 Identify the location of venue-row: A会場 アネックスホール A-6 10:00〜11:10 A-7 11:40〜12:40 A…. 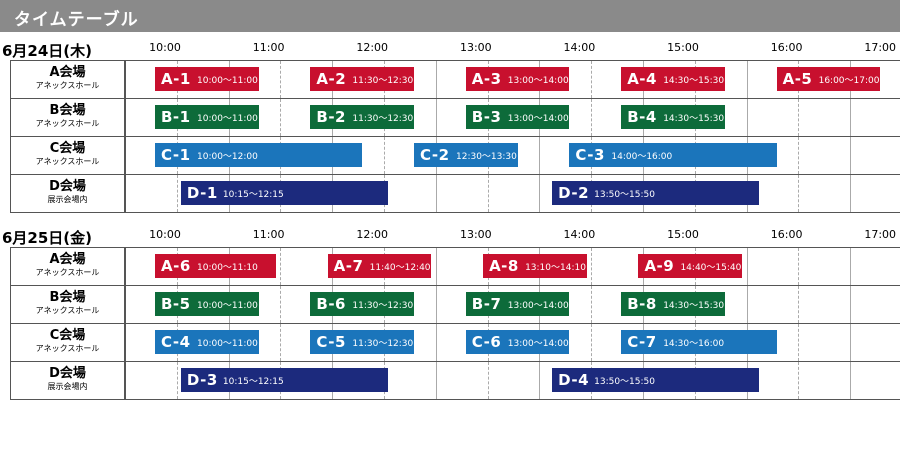
(455, 266).